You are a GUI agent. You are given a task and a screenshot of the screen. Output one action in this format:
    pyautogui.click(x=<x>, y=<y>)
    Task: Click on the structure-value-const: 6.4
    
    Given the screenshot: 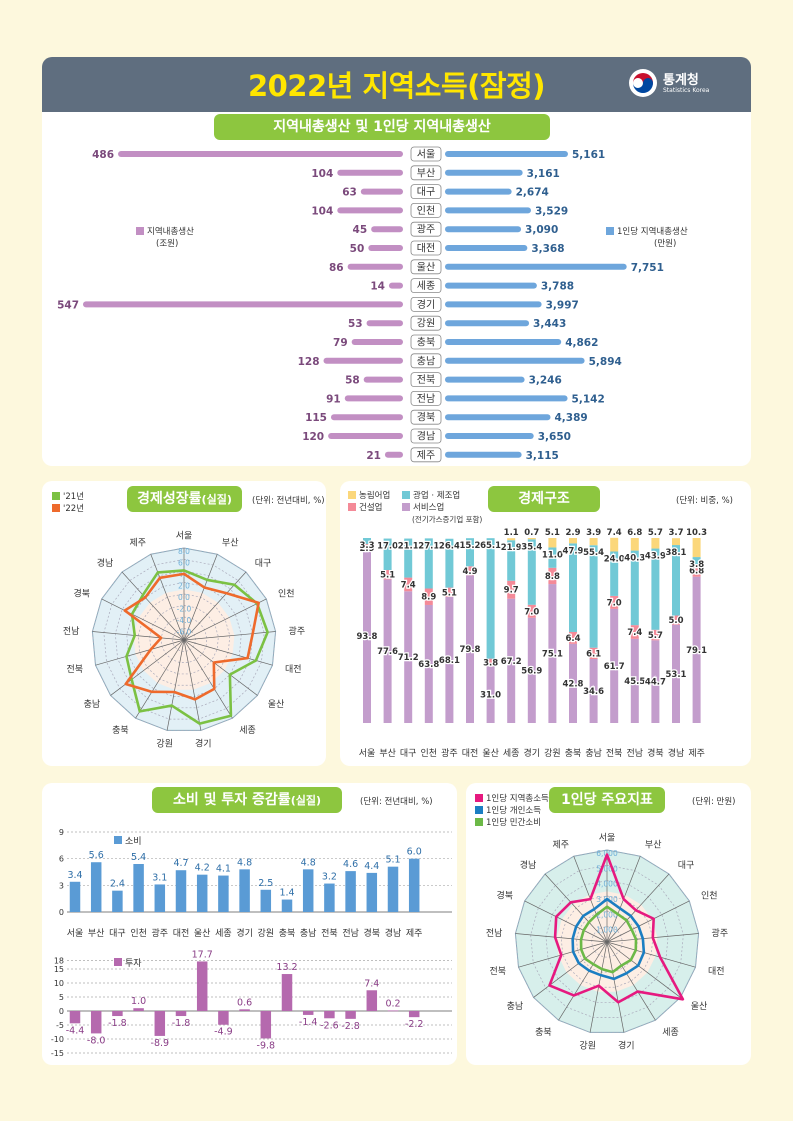 What is the action you would take?
    pyautogui.click(x=572, y=639)
    